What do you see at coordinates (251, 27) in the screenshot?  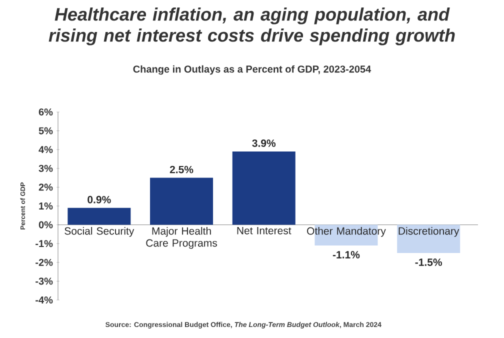 I see `chart-title: Healthcare inflation, an aging population, and rising net interest costs drive spending growth` at bounding box center [251, 27].